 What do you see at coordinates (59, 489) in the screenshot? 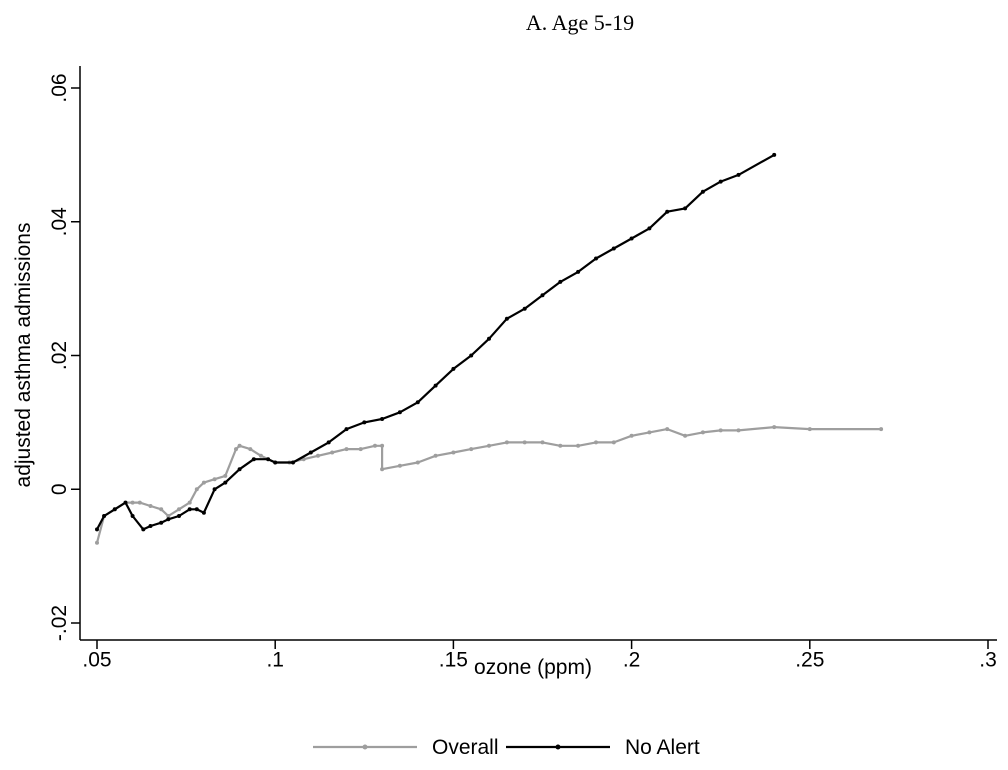
I see `y-tick-label: 0` at bounding box center [59, 489].